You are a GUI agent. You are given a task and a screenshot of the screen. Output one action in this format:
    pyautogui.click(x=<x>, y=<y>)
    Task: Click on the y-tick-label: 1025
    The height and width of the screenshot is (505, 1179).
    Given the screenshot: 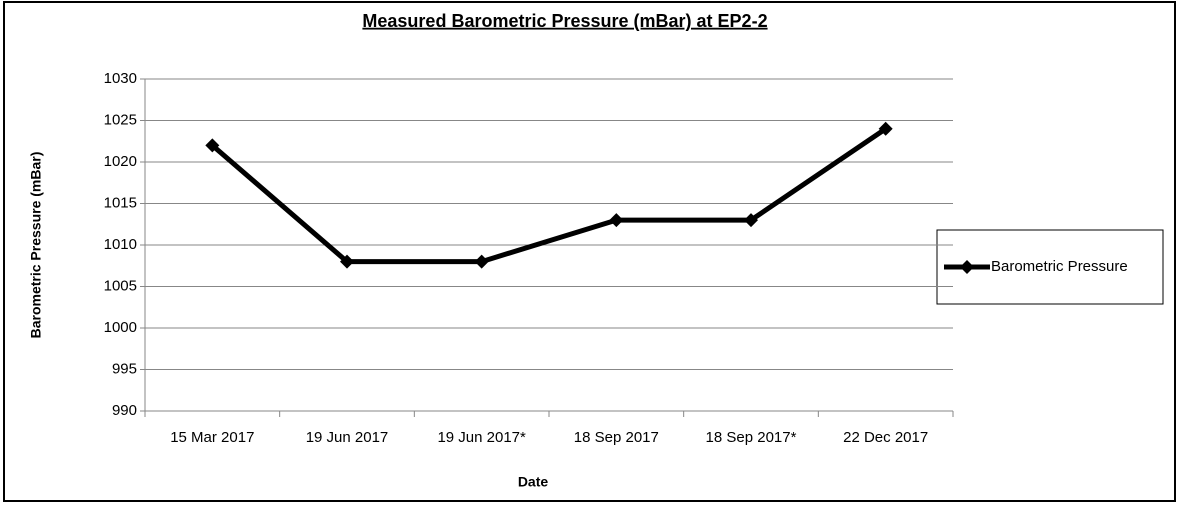 What is the action you would take?
    pyautogui.click(x=120, y=119)
    